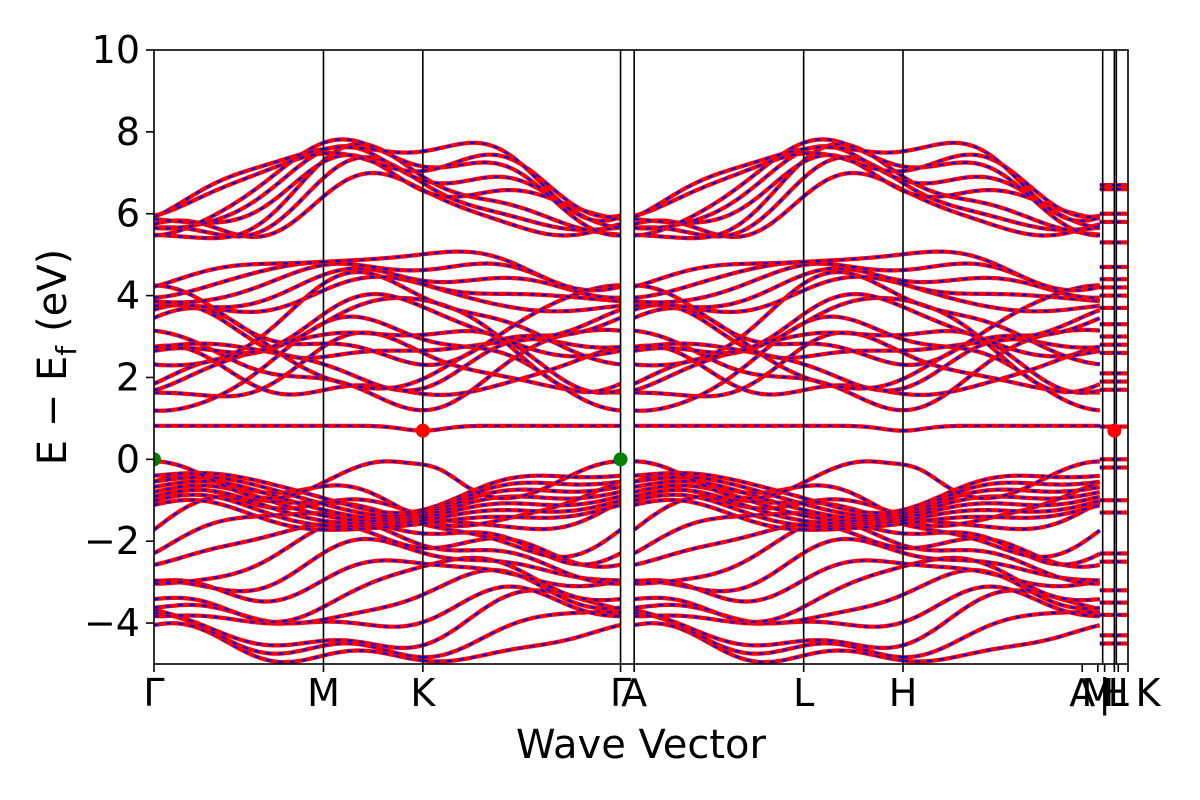 The width and height of the screenshot is (1200, 800). I want to click on y-tick-label: 8, so click(128, 132).